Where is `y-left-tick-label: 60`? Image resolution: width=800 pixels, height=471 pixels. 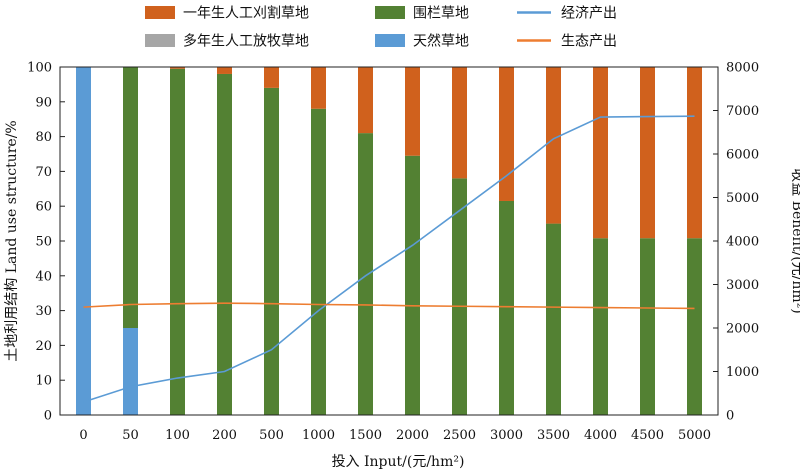
y-left-tick-label: 60 is located at coordinates (43, 207).